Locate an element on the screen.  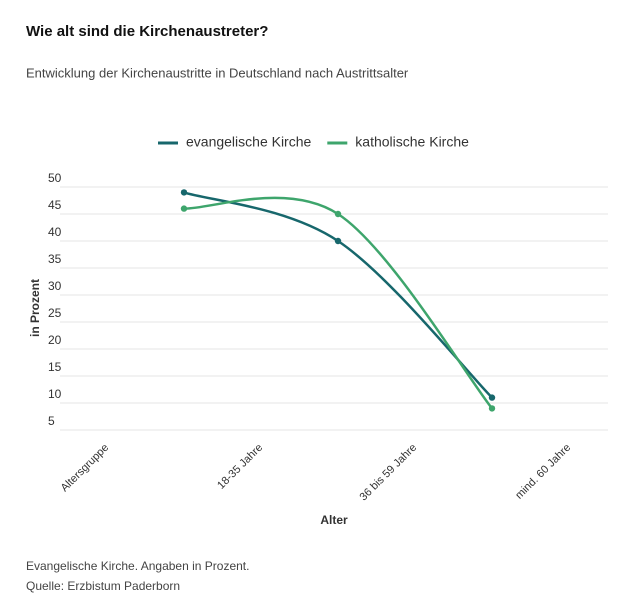
y-tick-label: 5 is located at coordinates (51, 421).